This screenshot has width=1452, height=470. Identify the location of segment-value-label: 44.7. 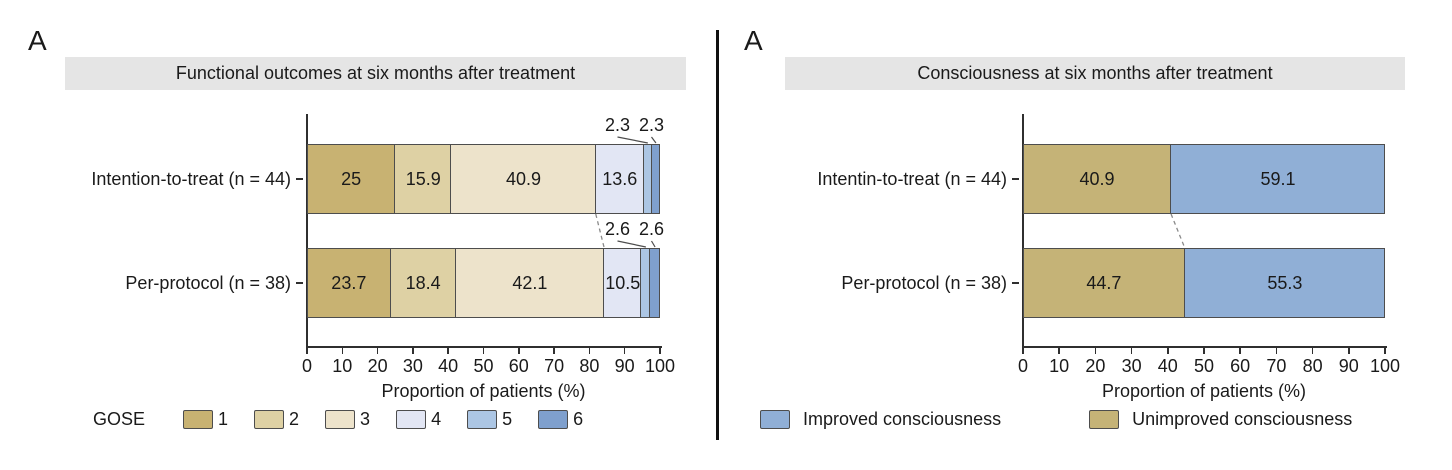
(1104, 283).